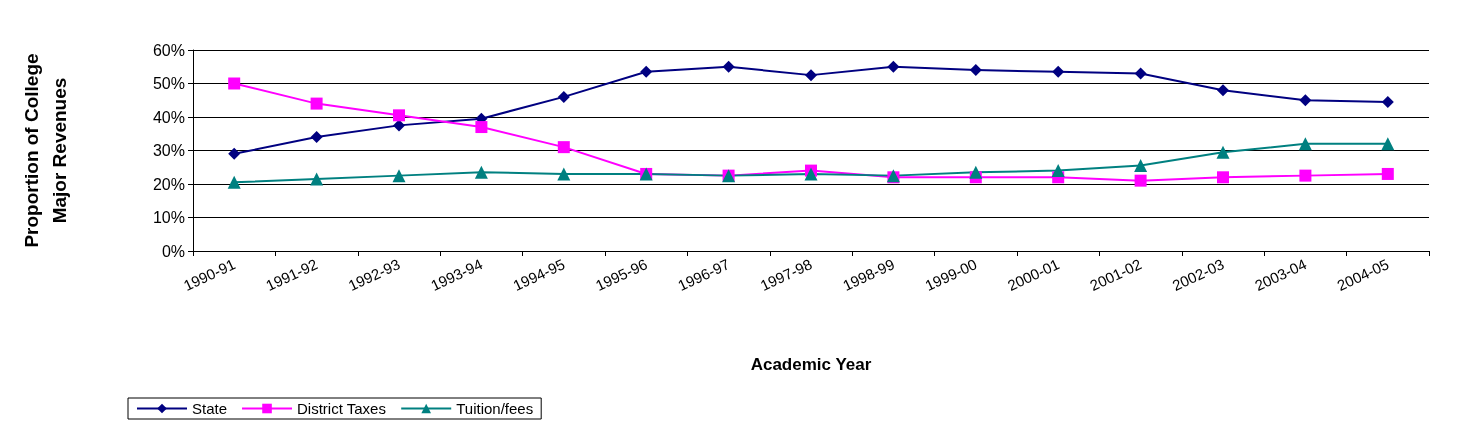 The height and width of the screenshot is (421, 1457). Describe the element at coordinates (168, 117) in the screenshot. I see `y-tick-label: 40%` at that location.